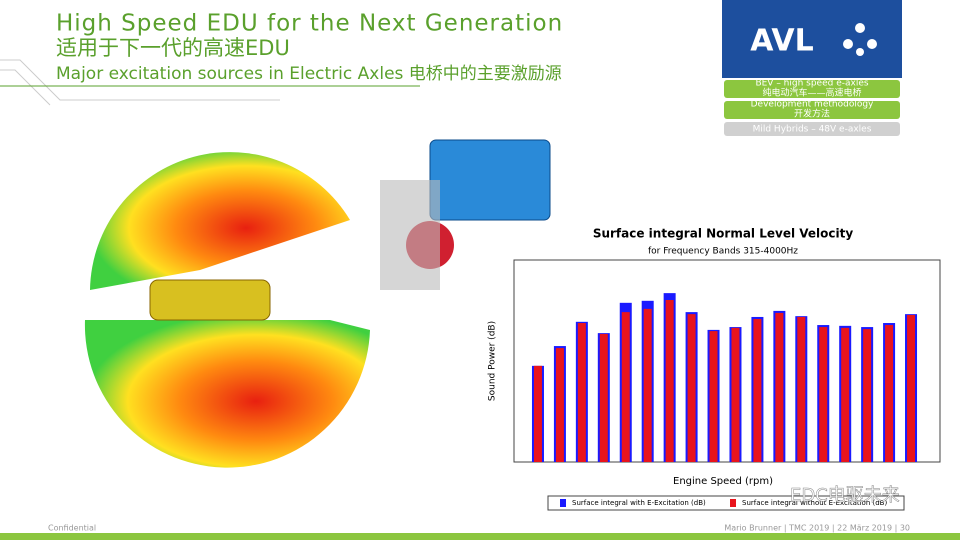 Image resolution: width=960 pixels, height=540 pixels. I want to click on title-cn: 适用于下一代的高速EDU, so click(173, 48).